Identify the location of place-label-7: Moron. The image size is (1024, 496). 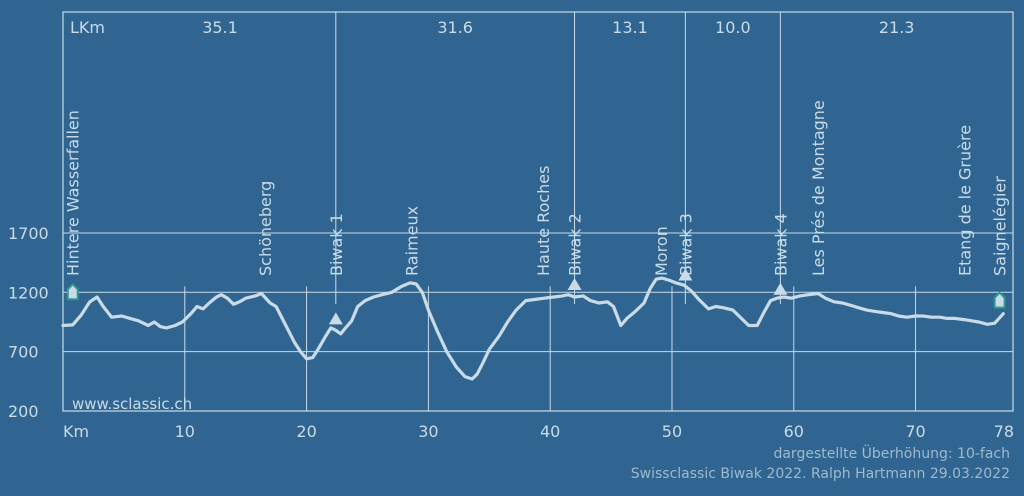
(661, 251).